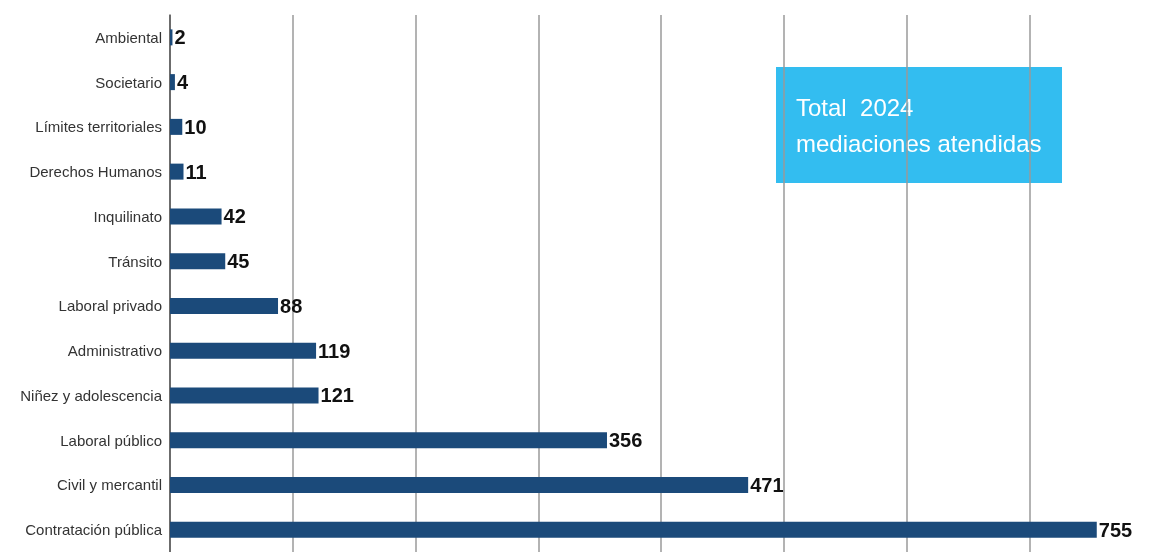 The width and height of the screenshot is (1162, 552). What do you see at coordinates (182, 82) in the screenshot?
I see `data-label: 4` at bounding box center [182, 82].